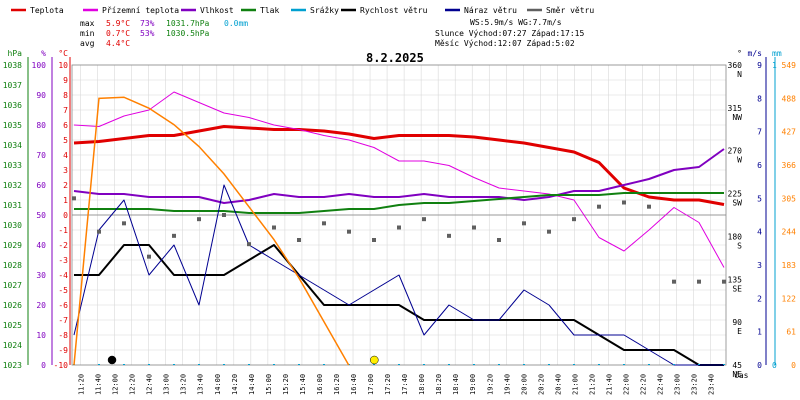  Describe the element at coordinates (394, 10) in the screenshot. I see `legend-label: Rychlost větru` at that location.